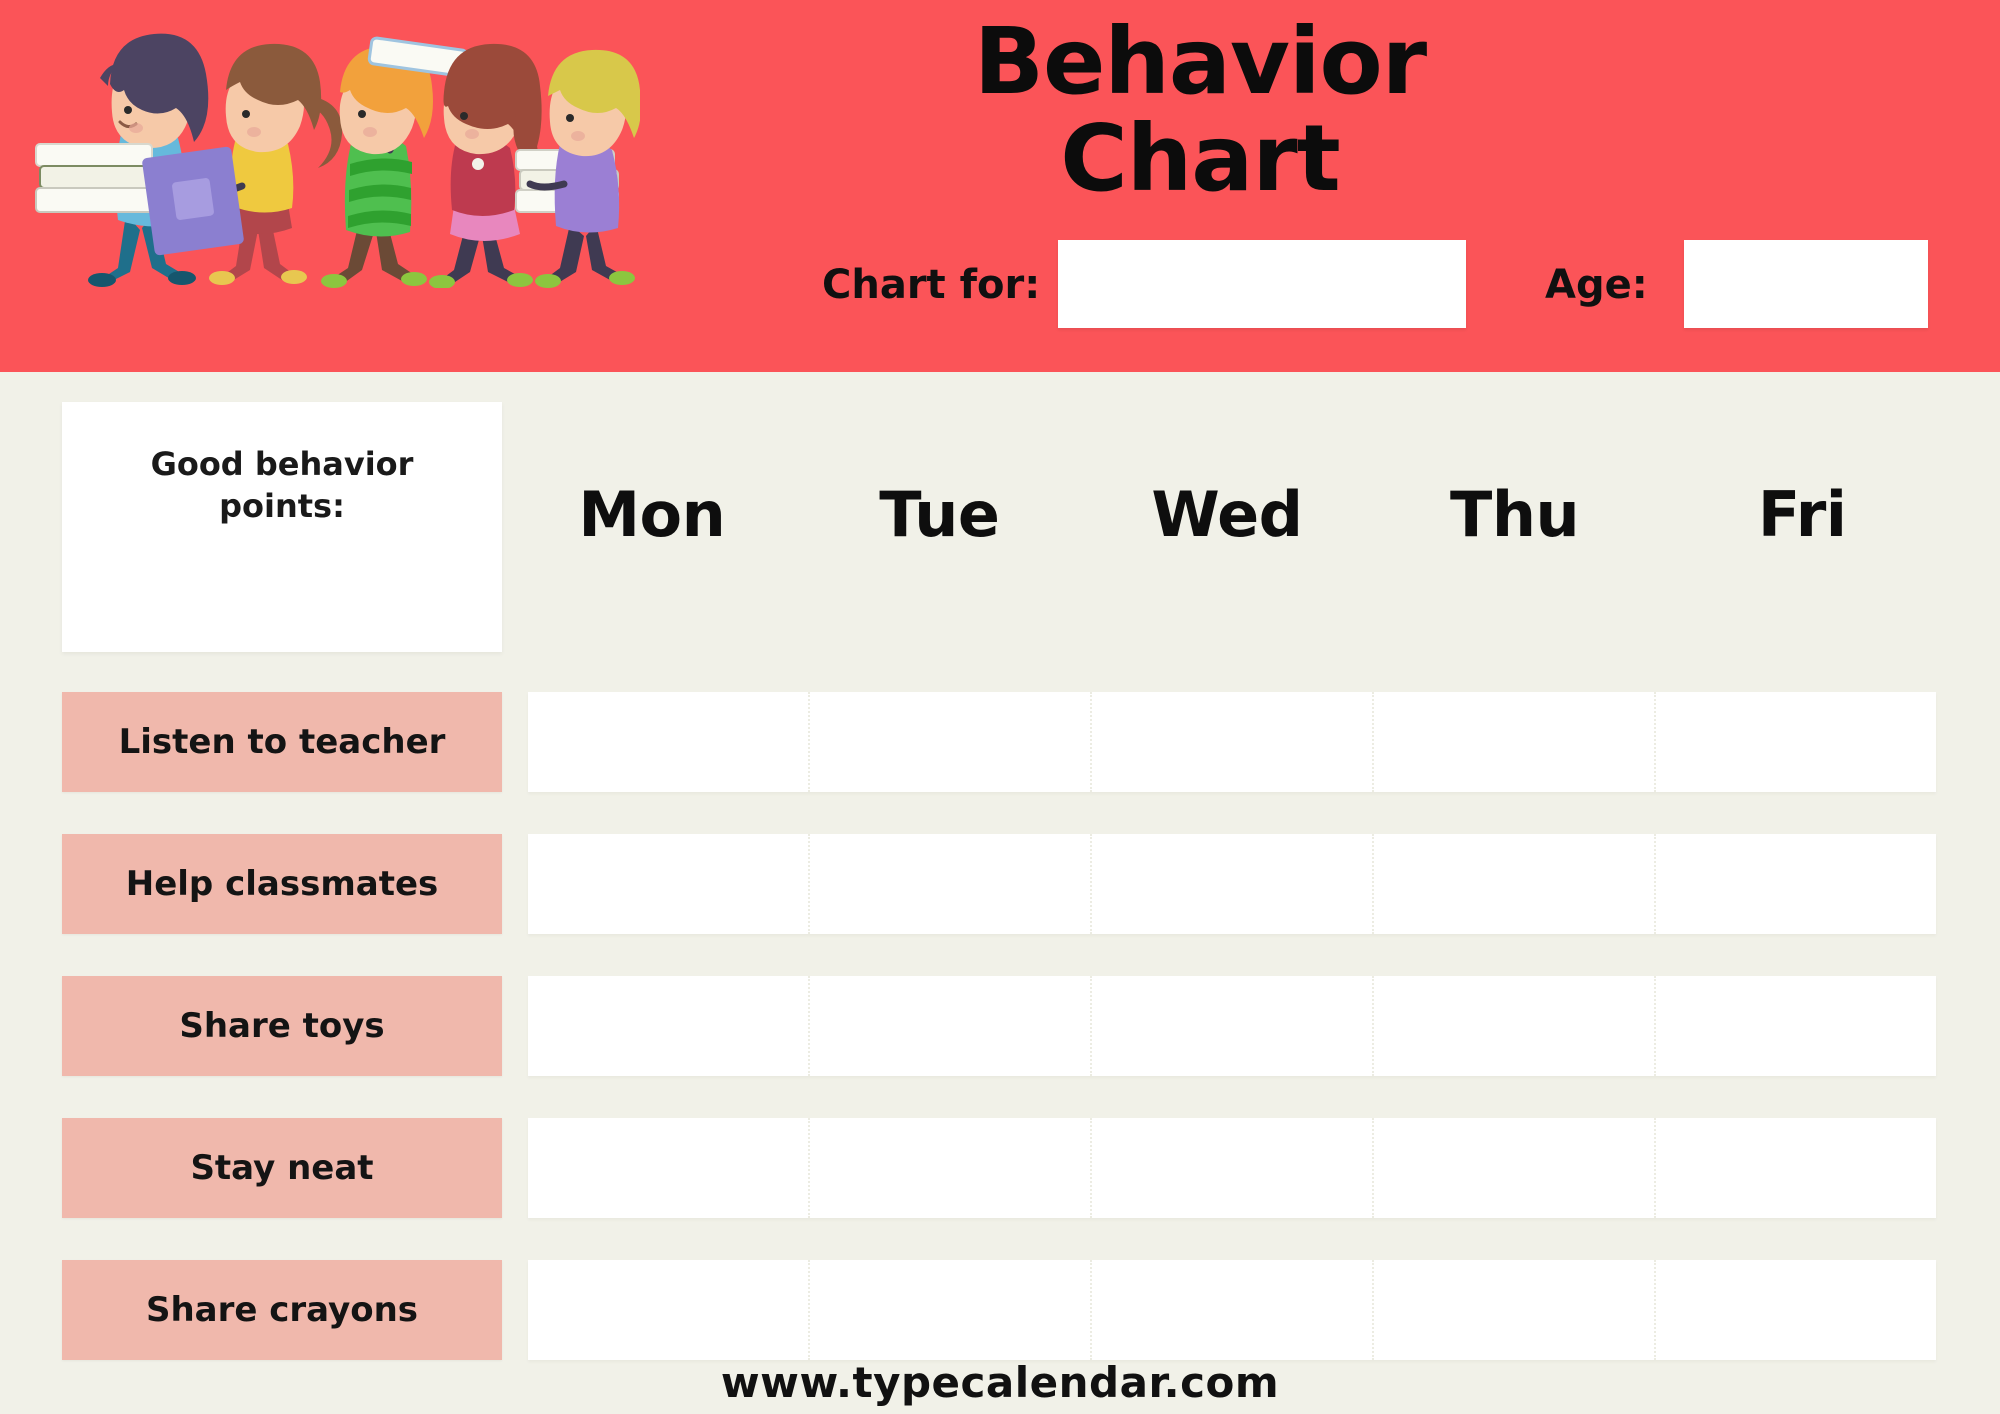 This screenshot has width=2000, height=1414. What do you see at coordinates (1802, 514) in the screenshot?
I see `day-header-fri: Fri` at bounding box center [1802, 514].